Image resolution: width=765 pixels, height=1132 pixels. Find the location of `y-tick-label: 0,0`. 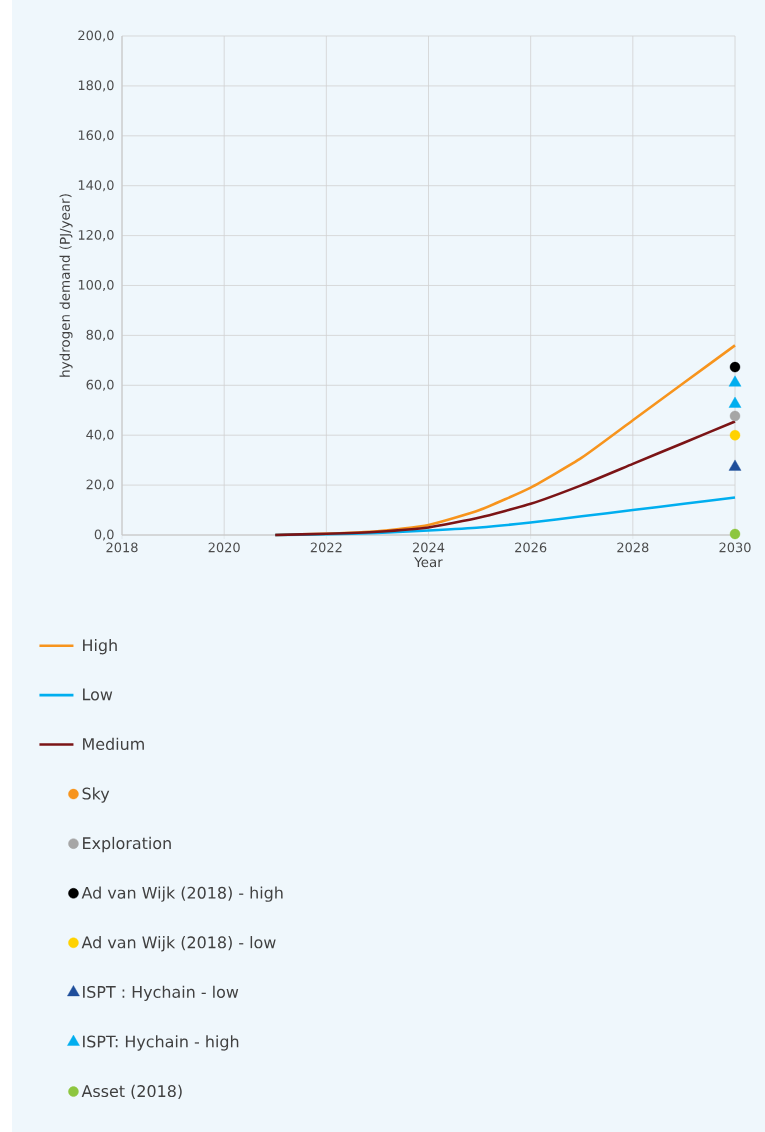

y-tick-label: 0,0 is located at coordinates (104, 535).